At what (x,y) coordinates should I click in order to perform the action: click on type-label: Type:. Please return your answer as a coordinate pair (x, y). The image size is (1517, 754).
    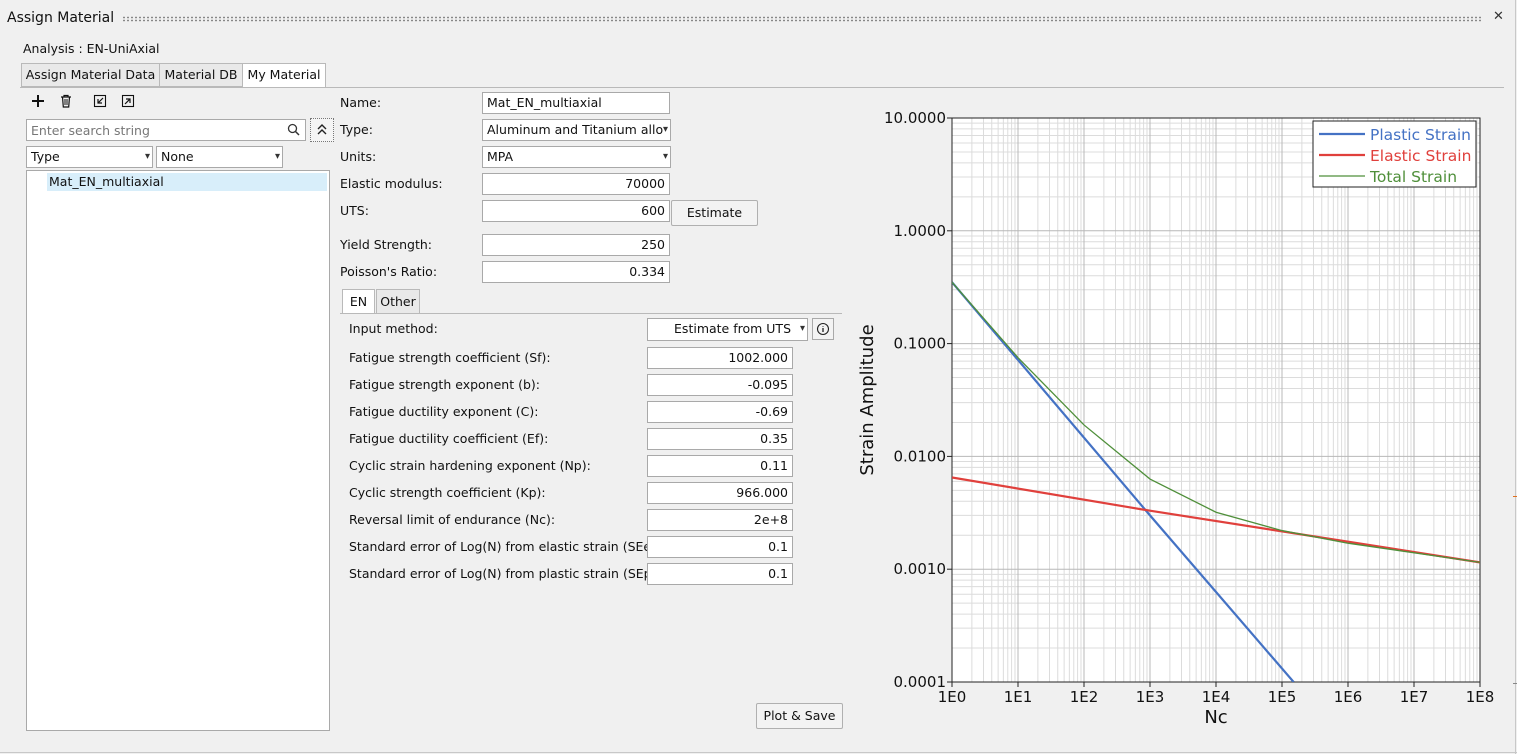
    Looking at the image, I should click on (356, 129).